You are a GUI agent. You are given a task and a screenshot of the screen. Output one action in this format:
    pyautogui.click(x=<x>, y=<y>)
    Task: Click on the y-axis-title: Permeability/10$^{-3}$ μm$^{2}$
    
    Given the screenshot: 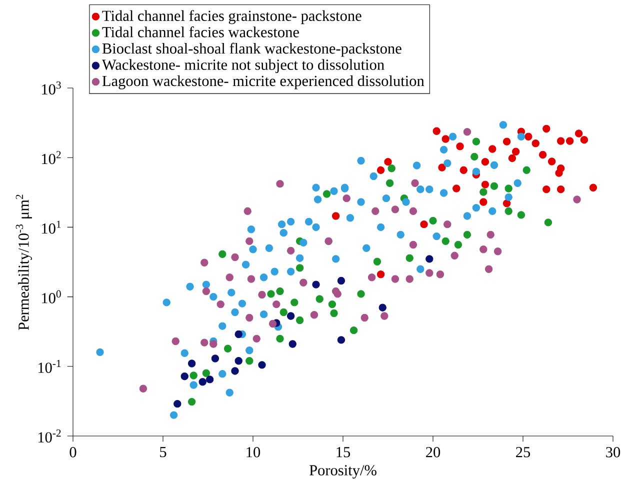 What is the action you would take?
    pyautogui.click(x=24, y=262)
    